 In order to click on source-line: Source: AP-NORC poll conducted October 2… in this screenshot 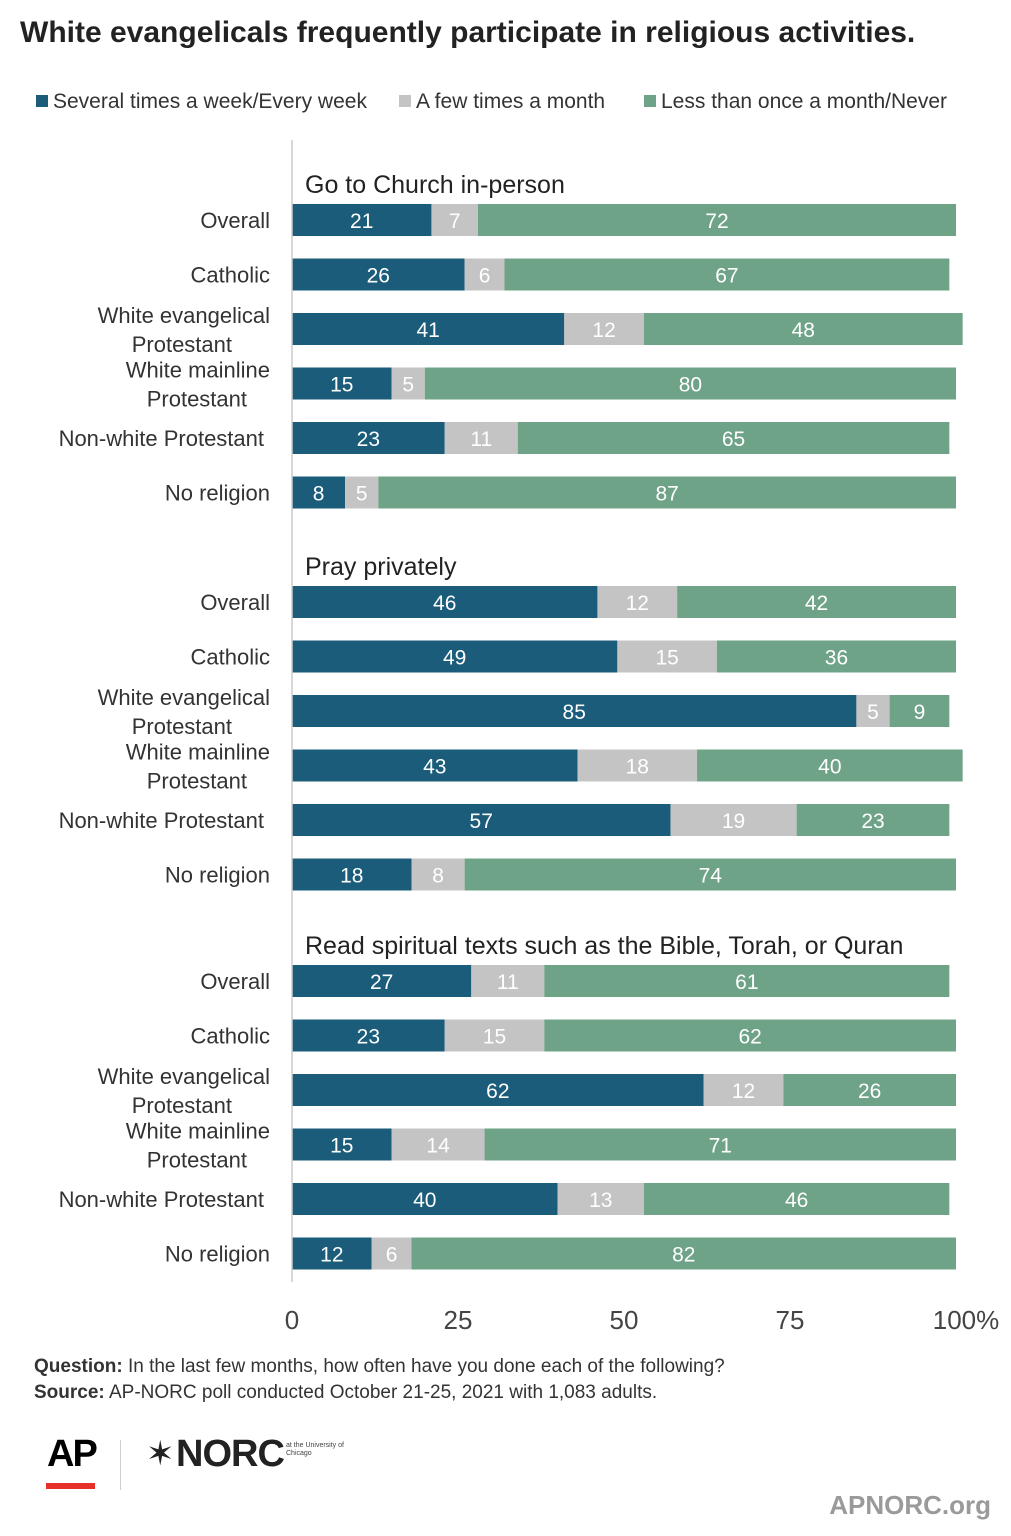, I will do `click(379, 1393)`.